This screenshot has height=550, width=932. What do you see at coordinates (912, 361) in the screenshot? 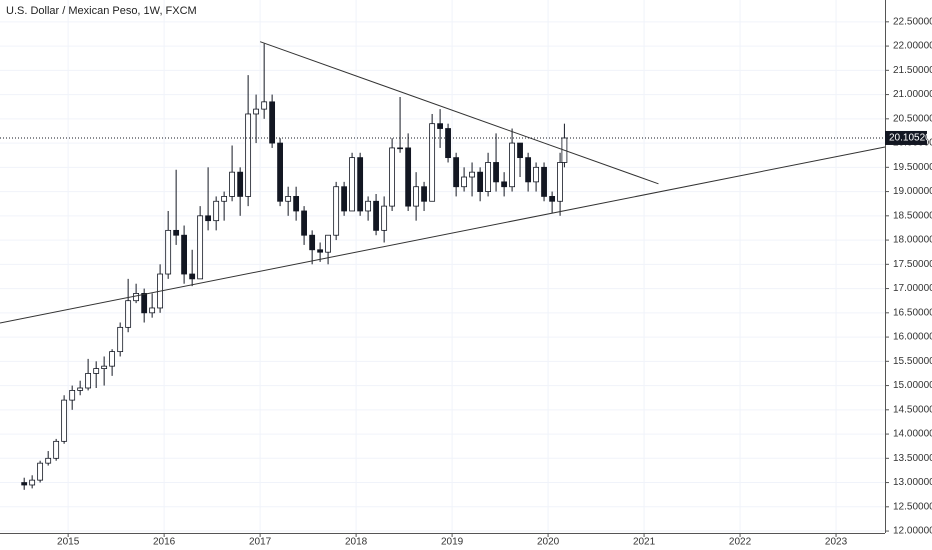
I see `y-tick-label: 15.50000` at bounding box center [912, 361].